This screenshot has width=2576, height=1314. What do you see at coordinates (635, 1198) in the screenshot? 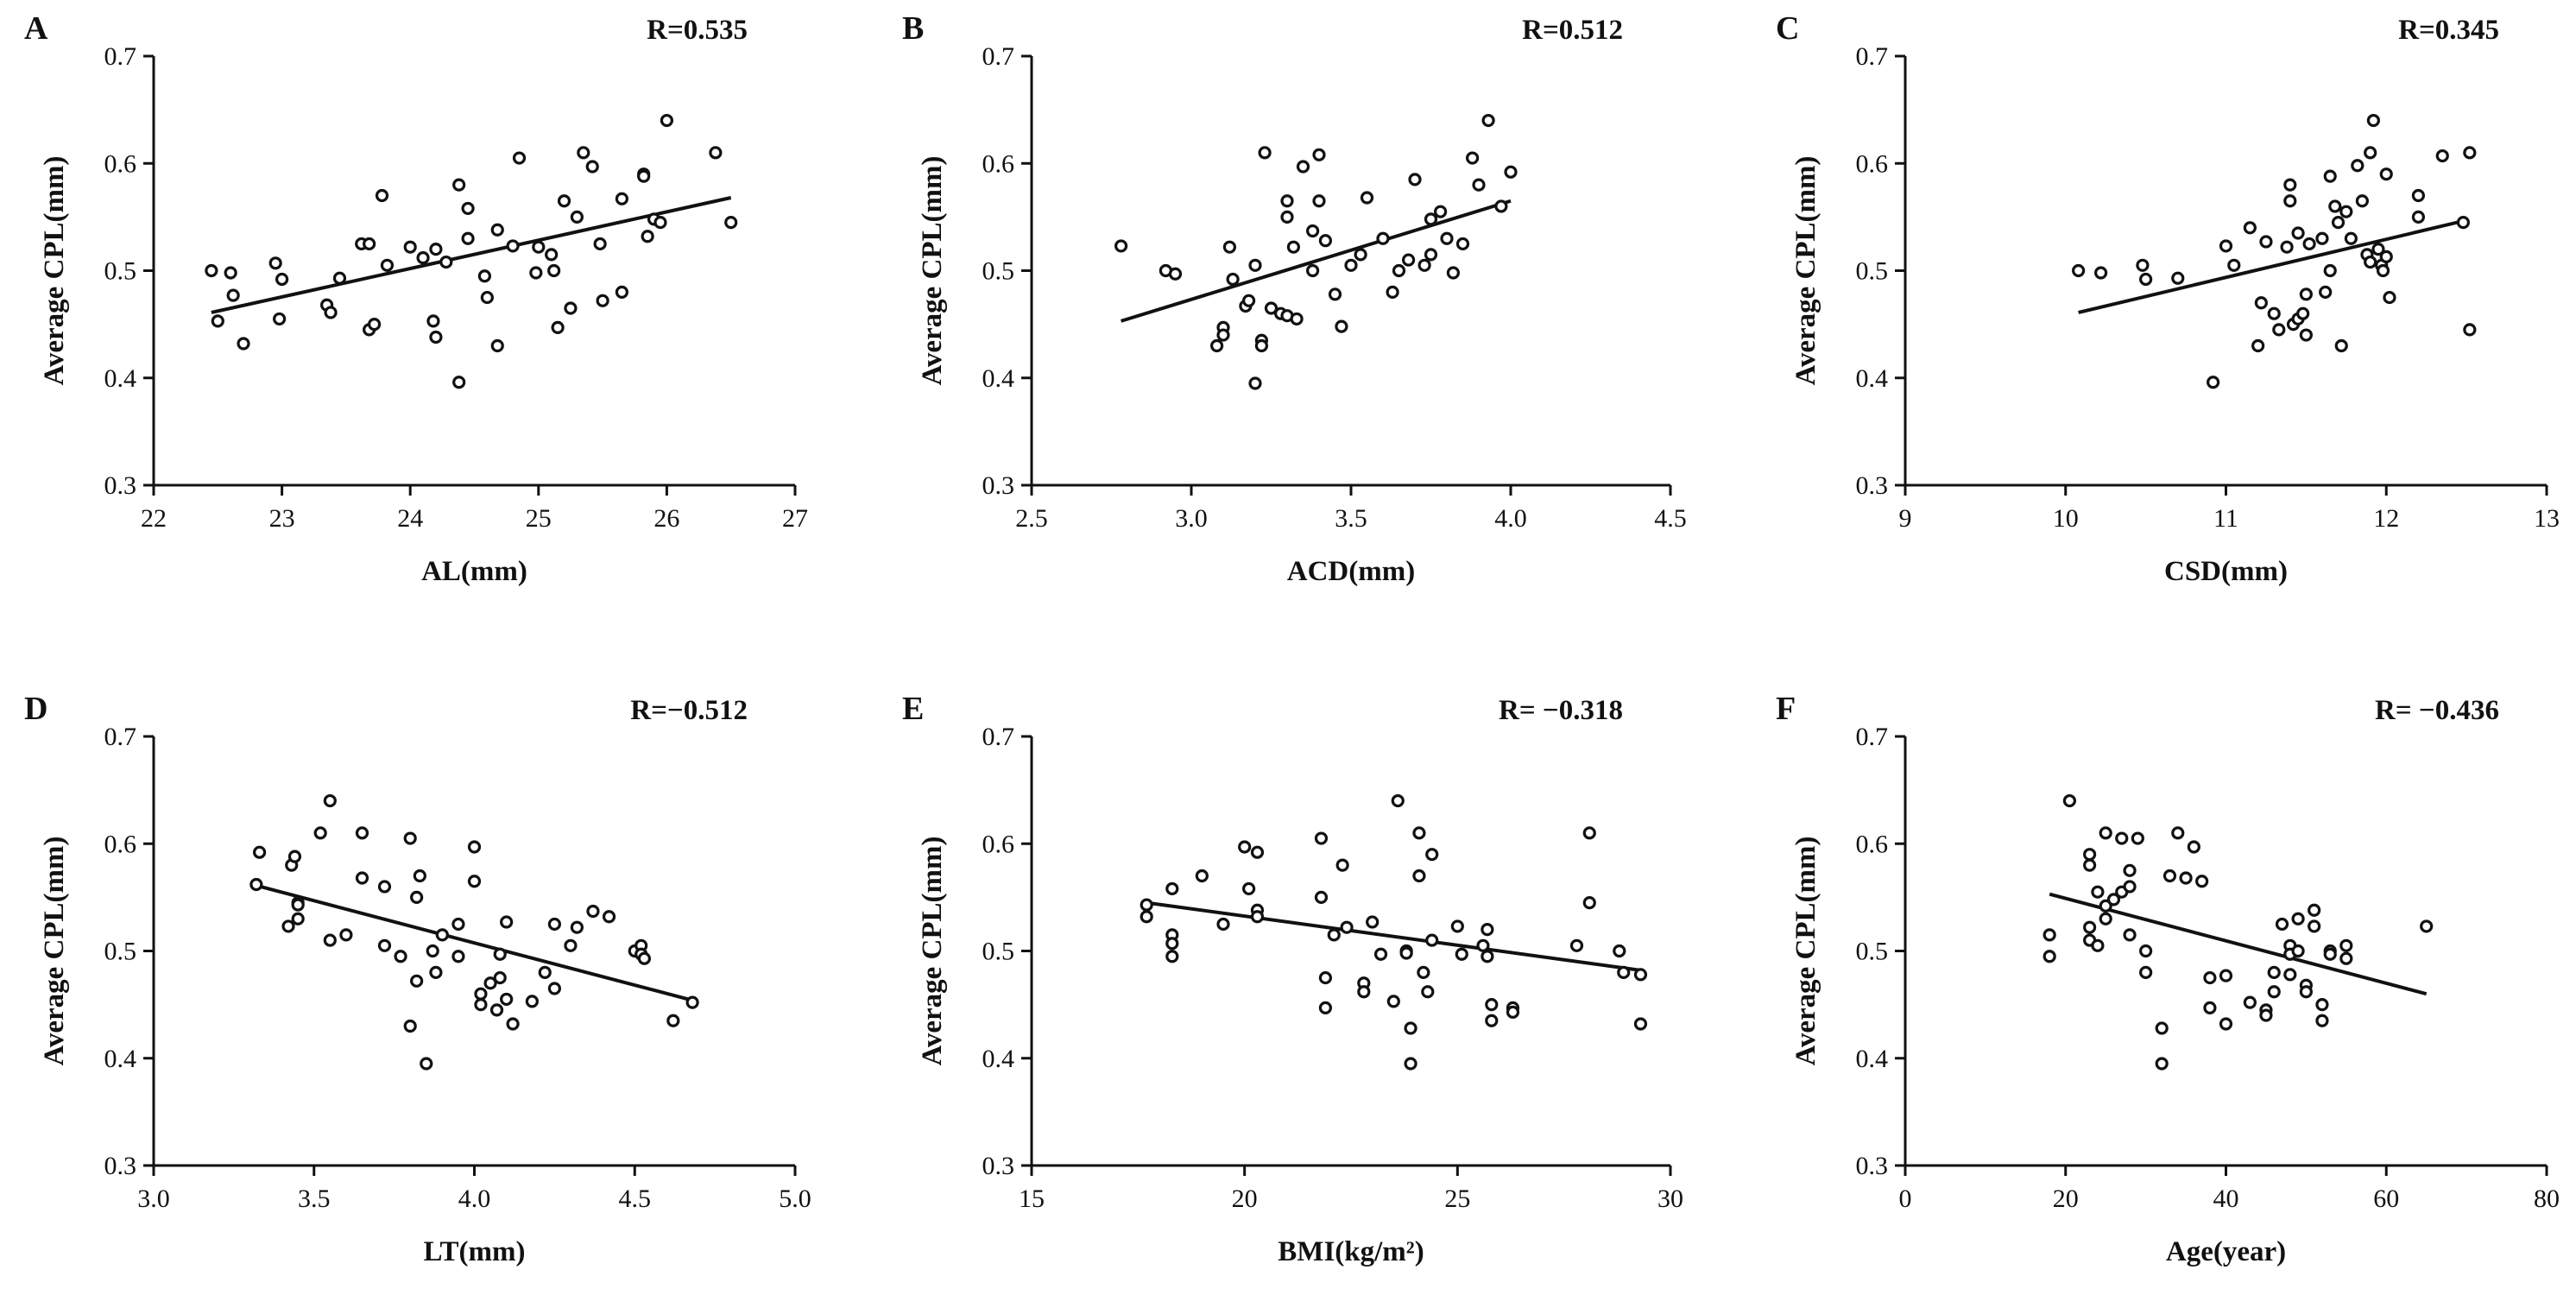
I see `x-tick-label: 4.5` at bounding box center [635, 1198].